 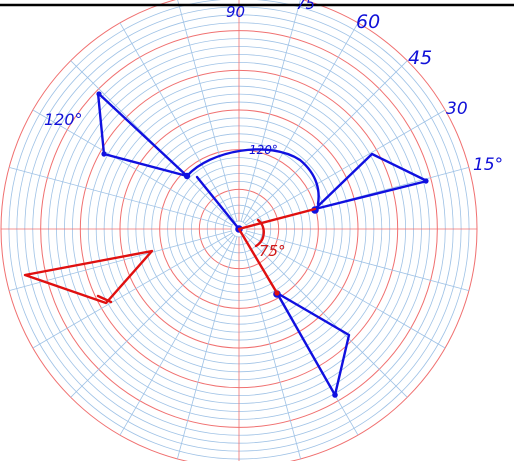 What do you see at coordinates (277, 293) in the screenshot?
I see `red-dot-lower` at bounding box center [277, 293].